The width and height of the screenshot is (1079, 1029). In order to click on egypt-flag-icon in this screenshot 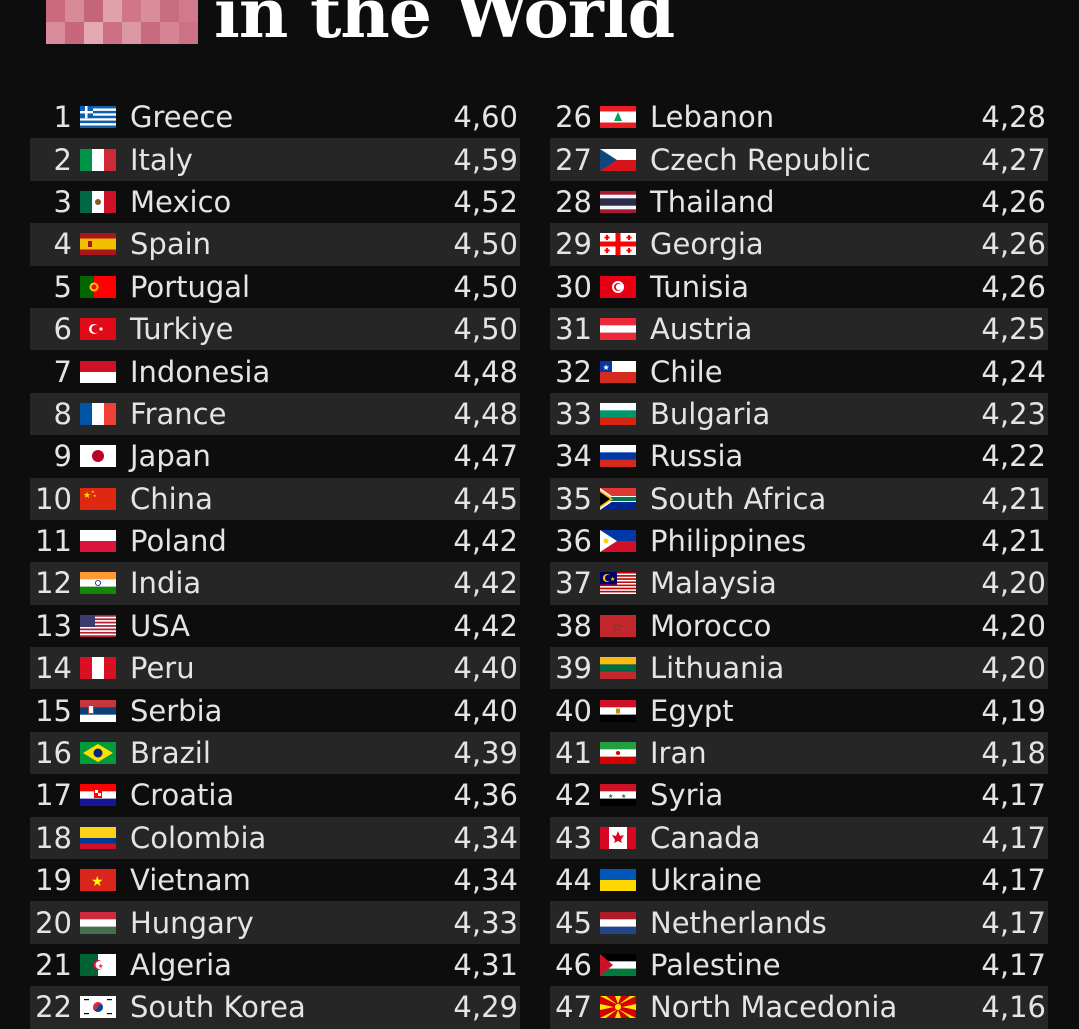, I will do `click(618, 710)`.